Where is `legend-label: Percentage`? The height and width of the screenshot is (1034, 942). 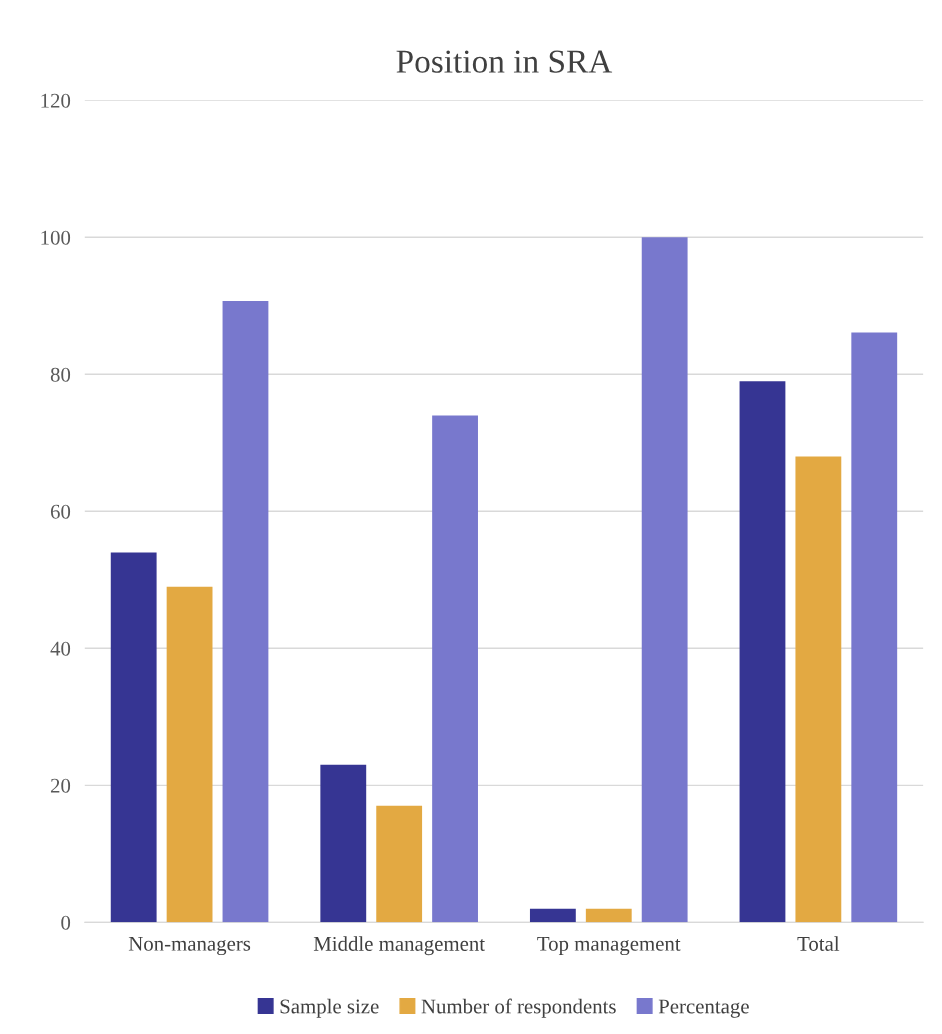 legend-label: Percentage is located at coordinates (703, 1008).